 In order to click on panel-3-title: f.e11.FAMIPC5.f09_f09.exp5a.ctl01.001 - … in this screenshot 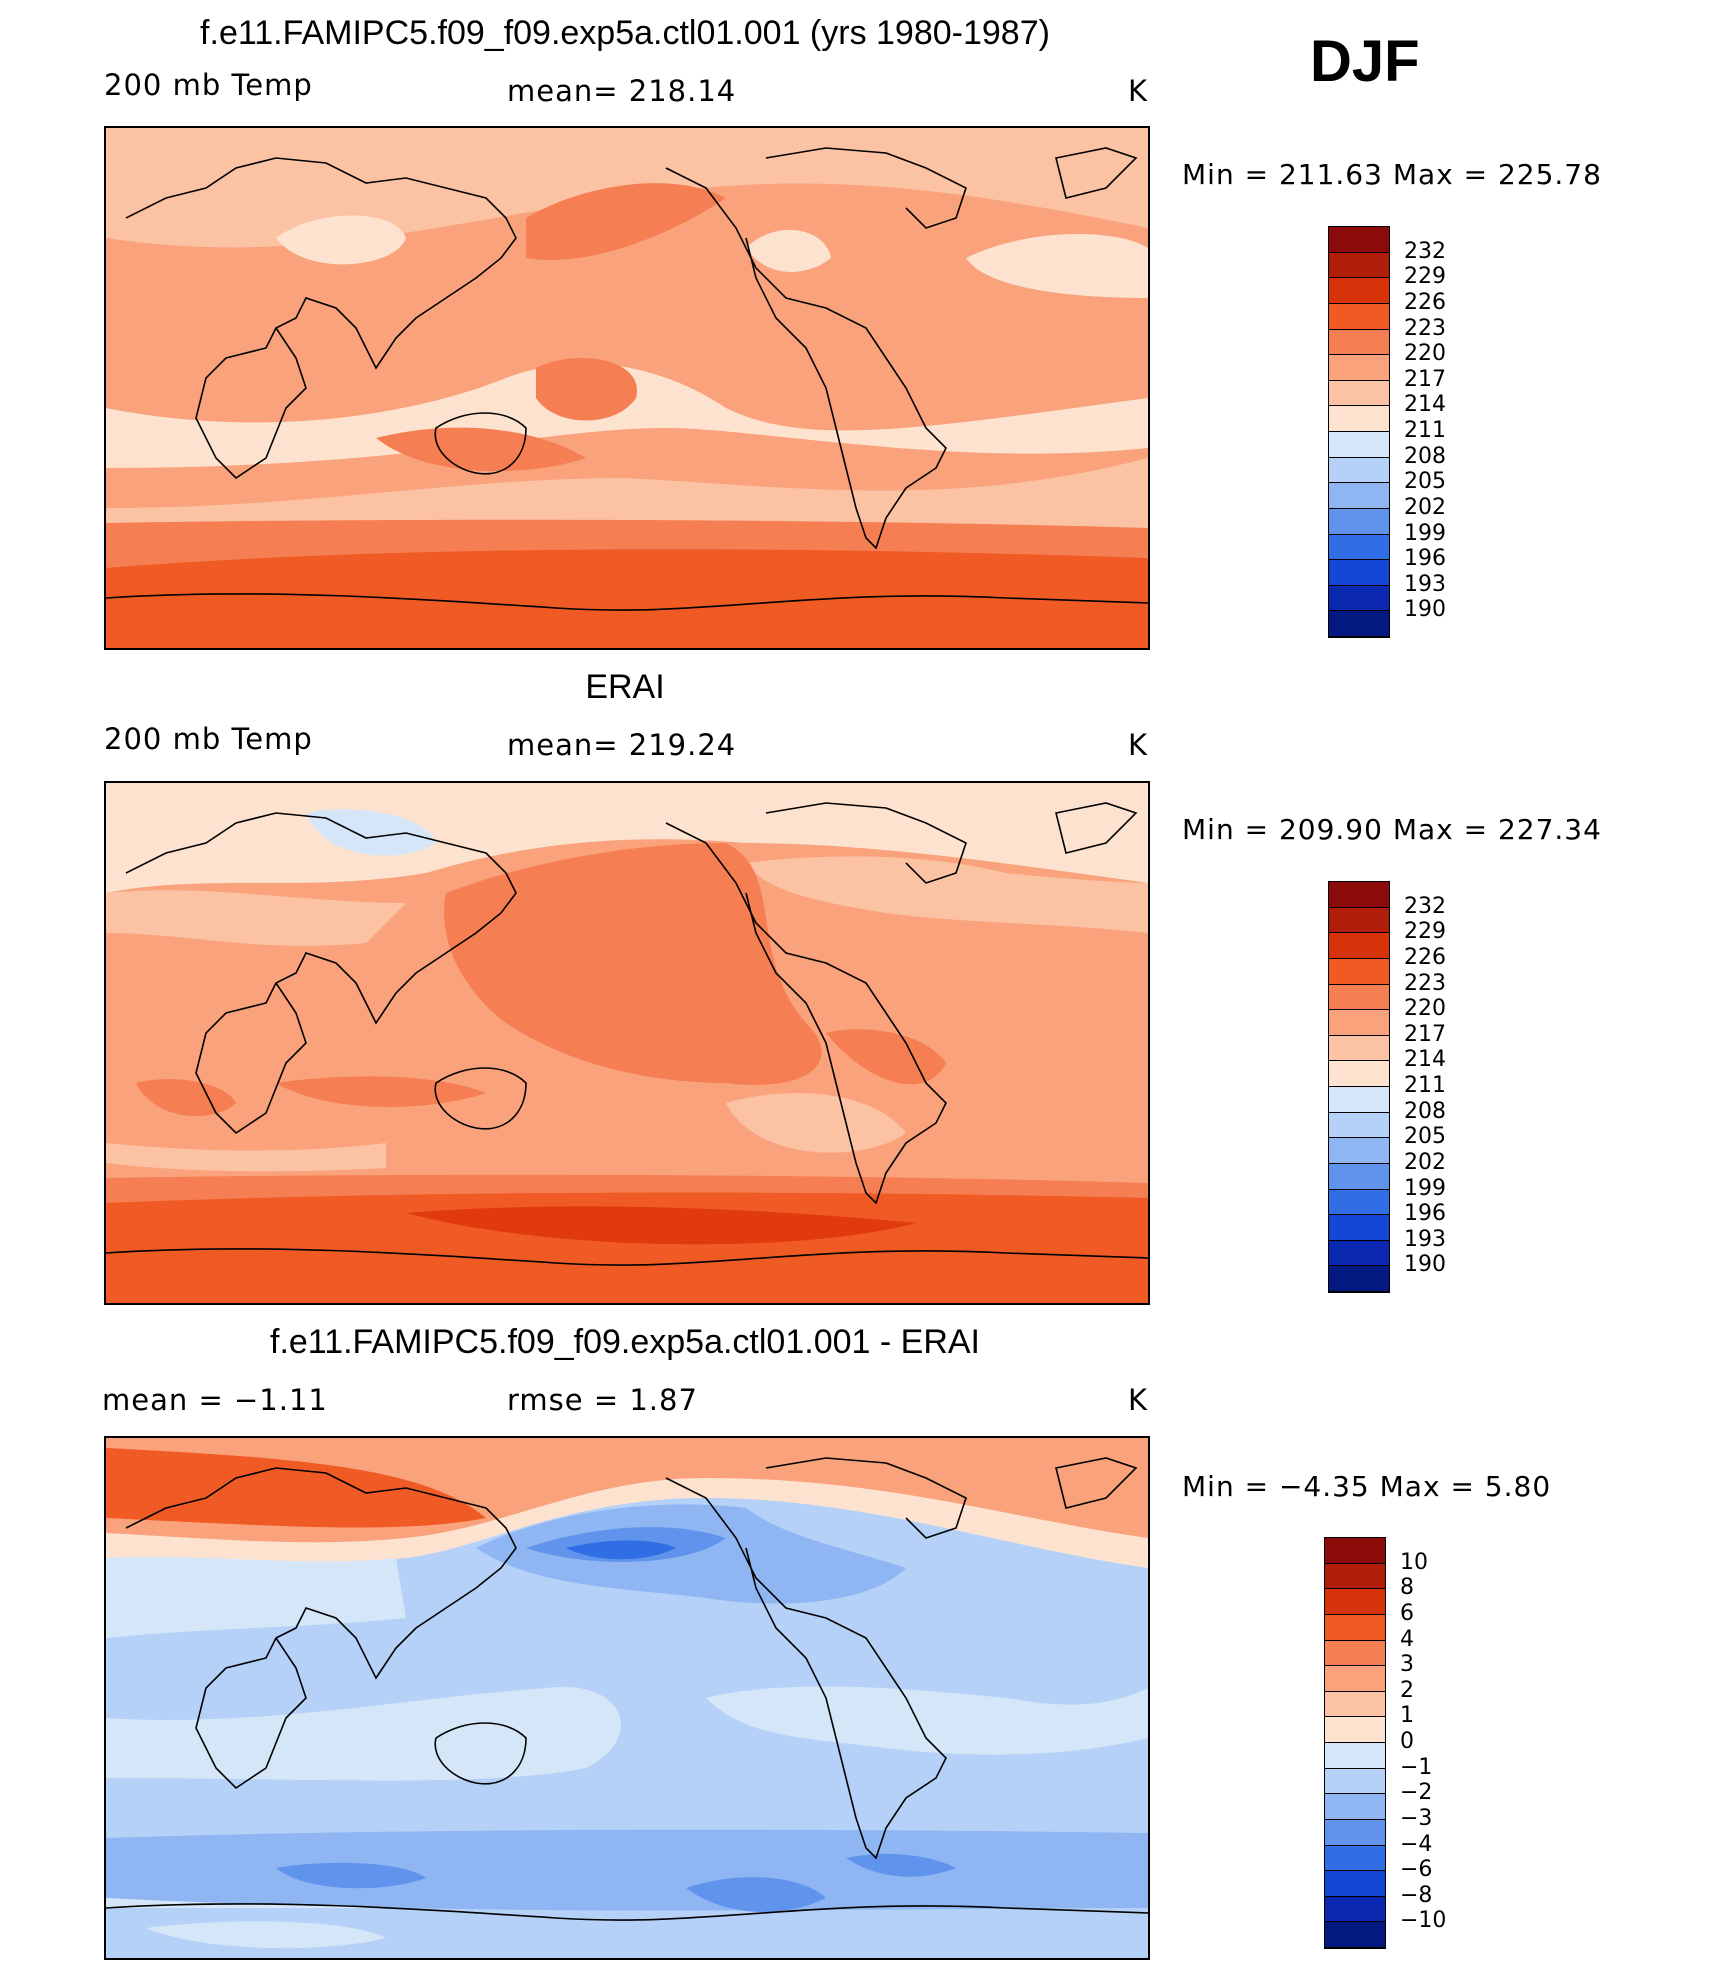, I will do `click(625, 1342)`.